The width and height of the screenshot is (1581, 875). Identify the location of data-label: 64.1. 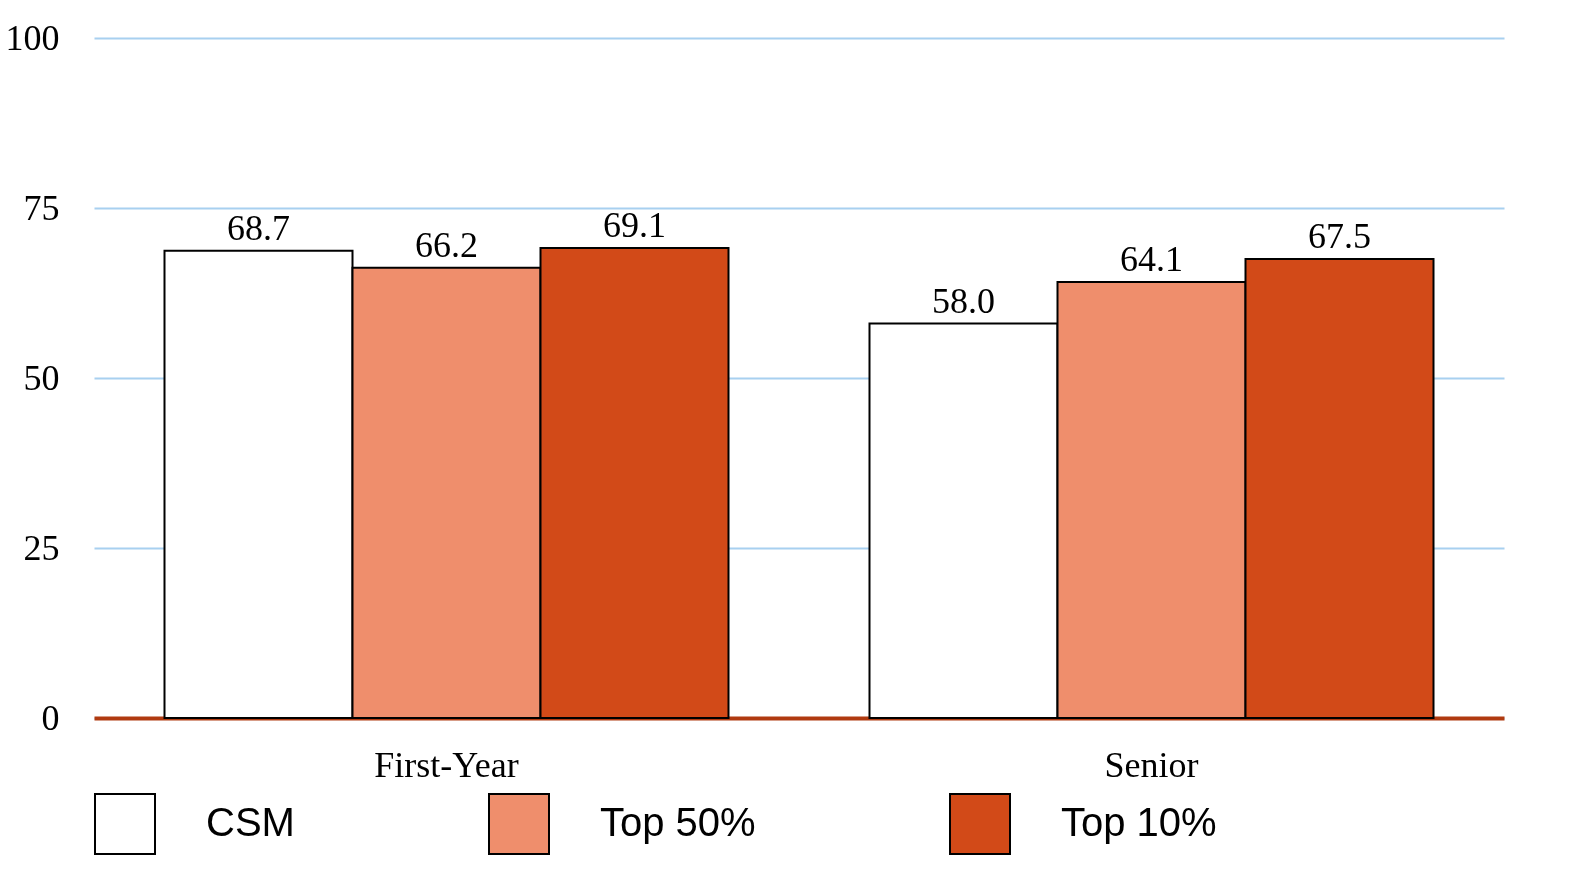
(1151, 259).